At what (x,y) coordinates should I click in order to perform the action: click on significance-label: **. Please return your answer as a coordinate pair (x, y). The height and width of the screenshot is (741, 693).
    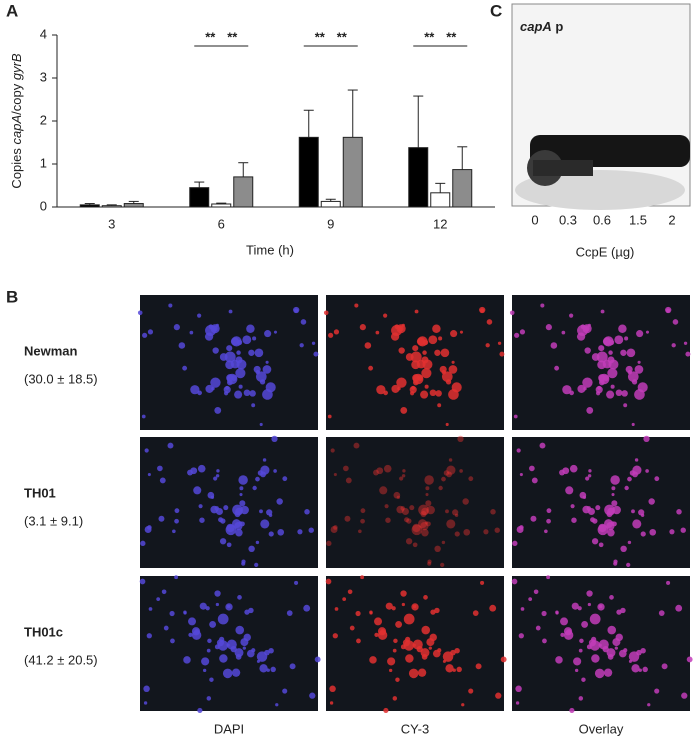
    Looking at the image, I should click on (210, 36).